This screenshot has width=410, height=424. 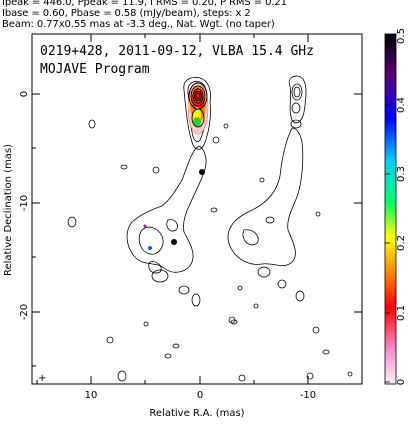 I want to click on colorbar, so click(x=390, y=209).